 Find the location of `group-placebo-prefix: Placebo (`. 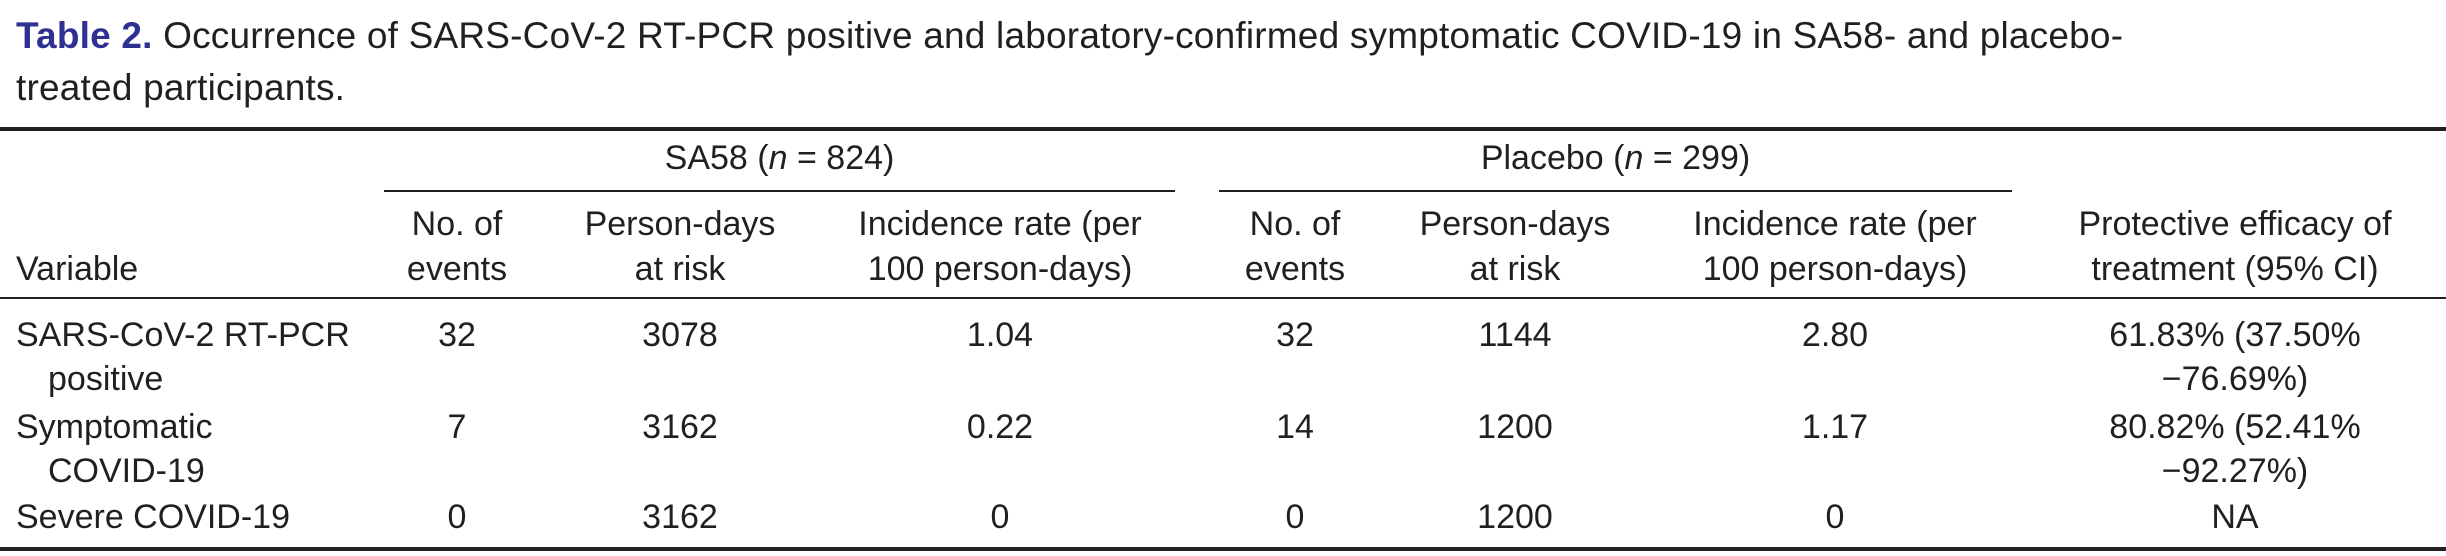

group-placebo-prefix: Placebo ( is located at coordinates (1552, 158).